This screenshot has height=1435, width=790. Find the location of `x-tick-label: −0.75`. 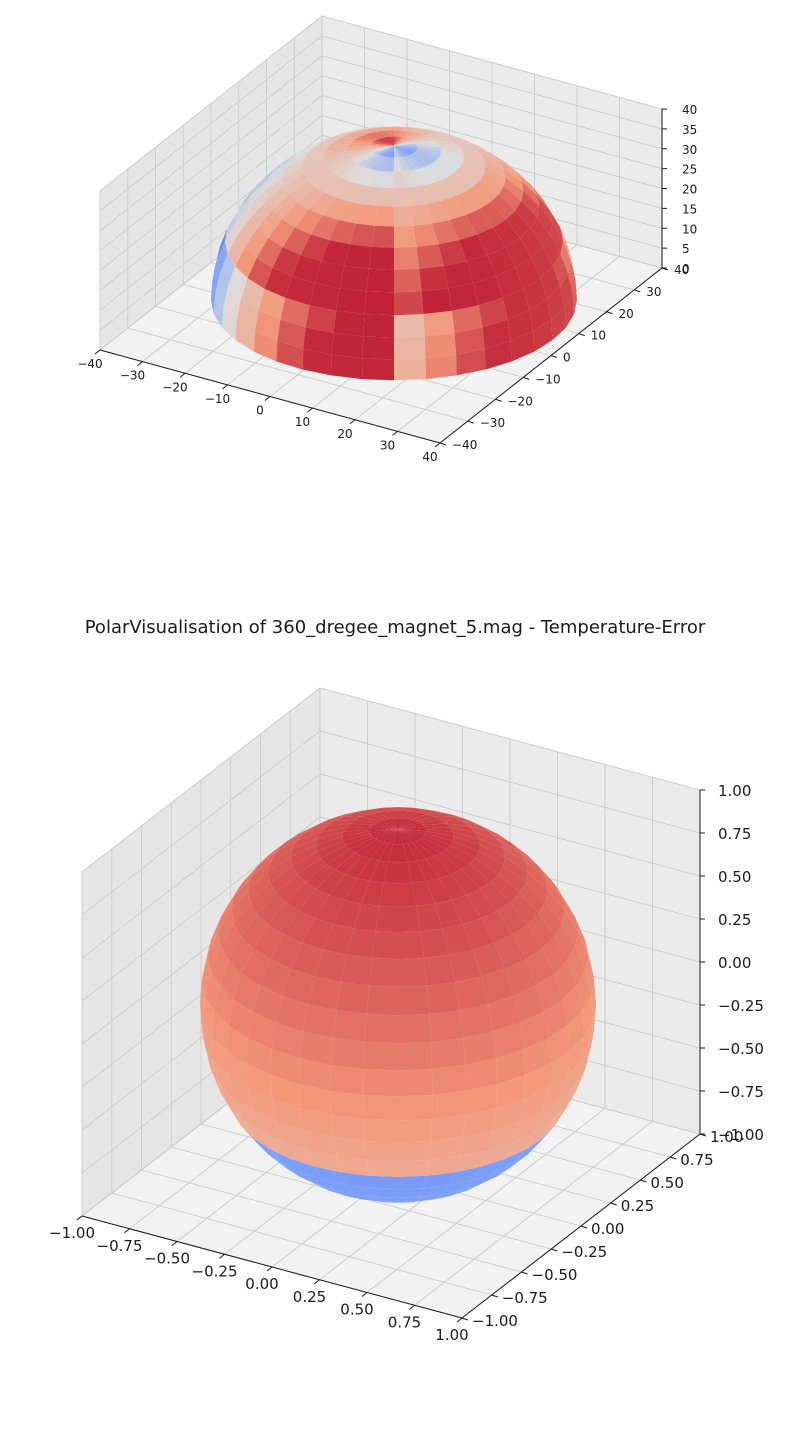

x-tick-label: −0.75 is located at coordinates (120, 1246).